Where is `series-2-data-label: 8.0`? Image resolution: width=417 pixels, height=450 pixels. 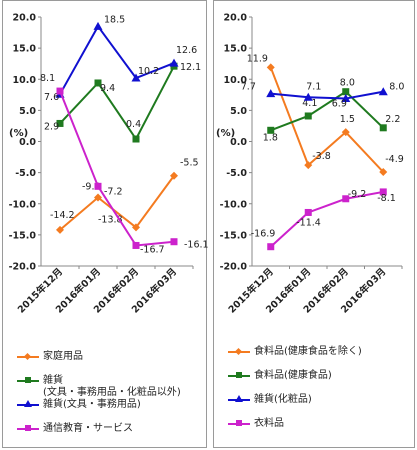
series-2-data-label: 8.0 is located at coordinates (347, 83).